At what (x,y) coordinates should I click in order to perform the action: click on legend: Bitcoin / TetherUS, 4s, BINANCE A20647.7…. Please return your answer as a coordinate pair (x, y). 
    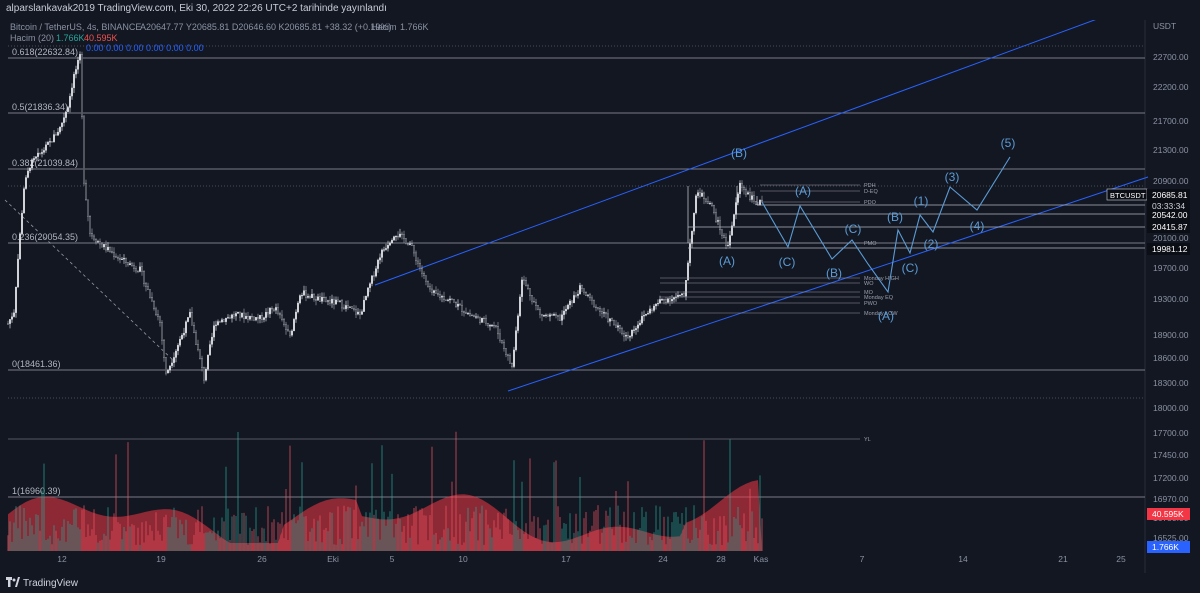
    Looking at the image, I should click on (219, 37).